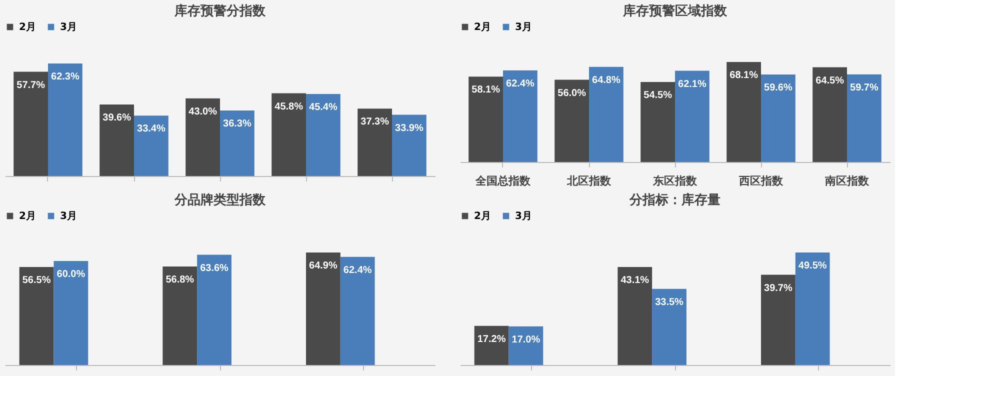 Image resolution: width=1000 pixels, height=400 pixels. What do you see at coordinates (289, 106) in the screenshot?
I see `data-label: 45.8%` at bounding box center [289, 106].